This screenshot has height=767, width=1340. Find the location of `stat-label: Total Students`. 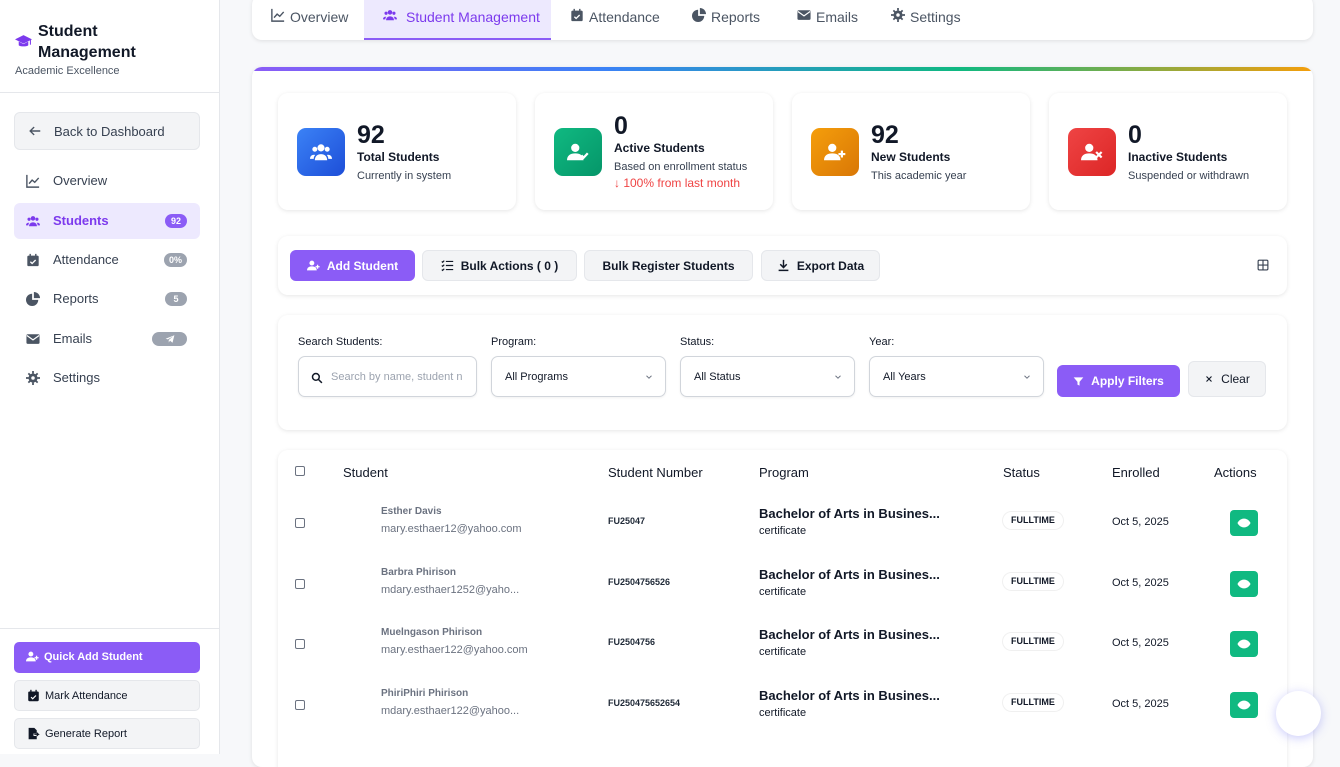

stat-label: Total Students is located at coordinates (398, 157).